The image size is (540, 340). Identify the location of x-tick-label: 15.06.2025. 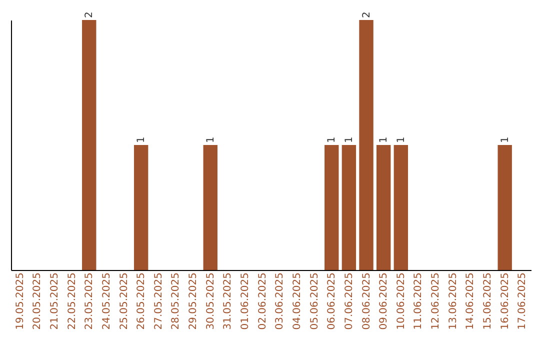
(488, 301).